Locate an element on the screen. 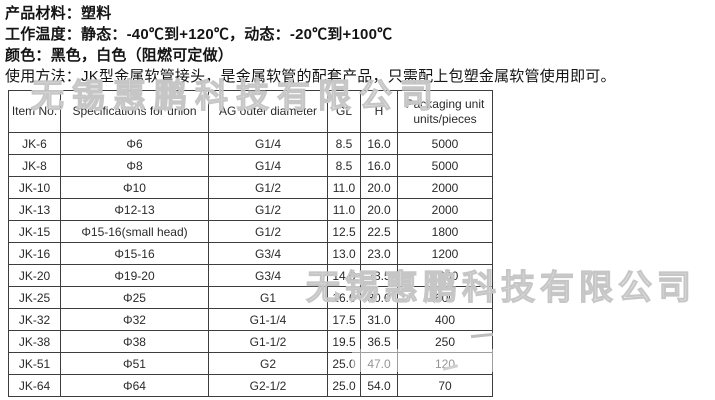 Image resolution: width=715 pixels, height=400 pixels. table-row: JK-13 Φ12-13 G1/2 11.0 20.0 2000 is located at coordinates (250, 209).